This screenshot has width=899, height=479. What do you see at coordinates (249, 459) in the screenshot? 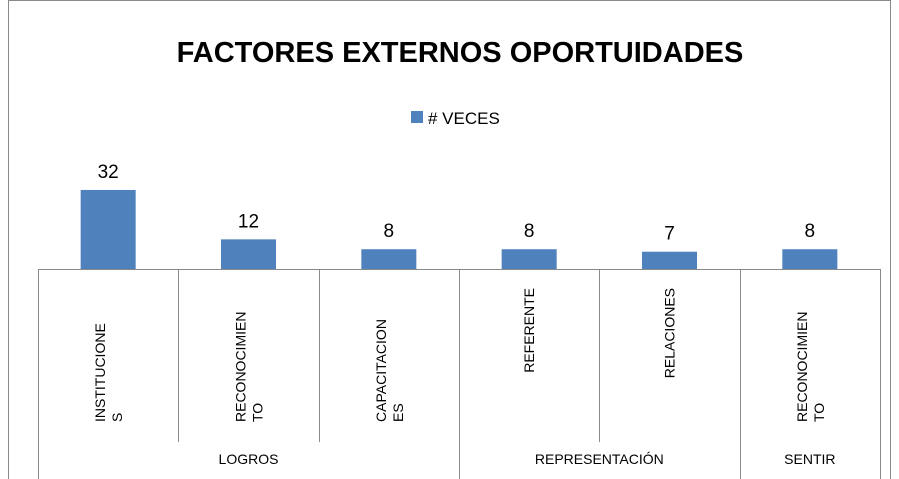
I see `group-label: LOGROS` at bounding box center [249, 459].